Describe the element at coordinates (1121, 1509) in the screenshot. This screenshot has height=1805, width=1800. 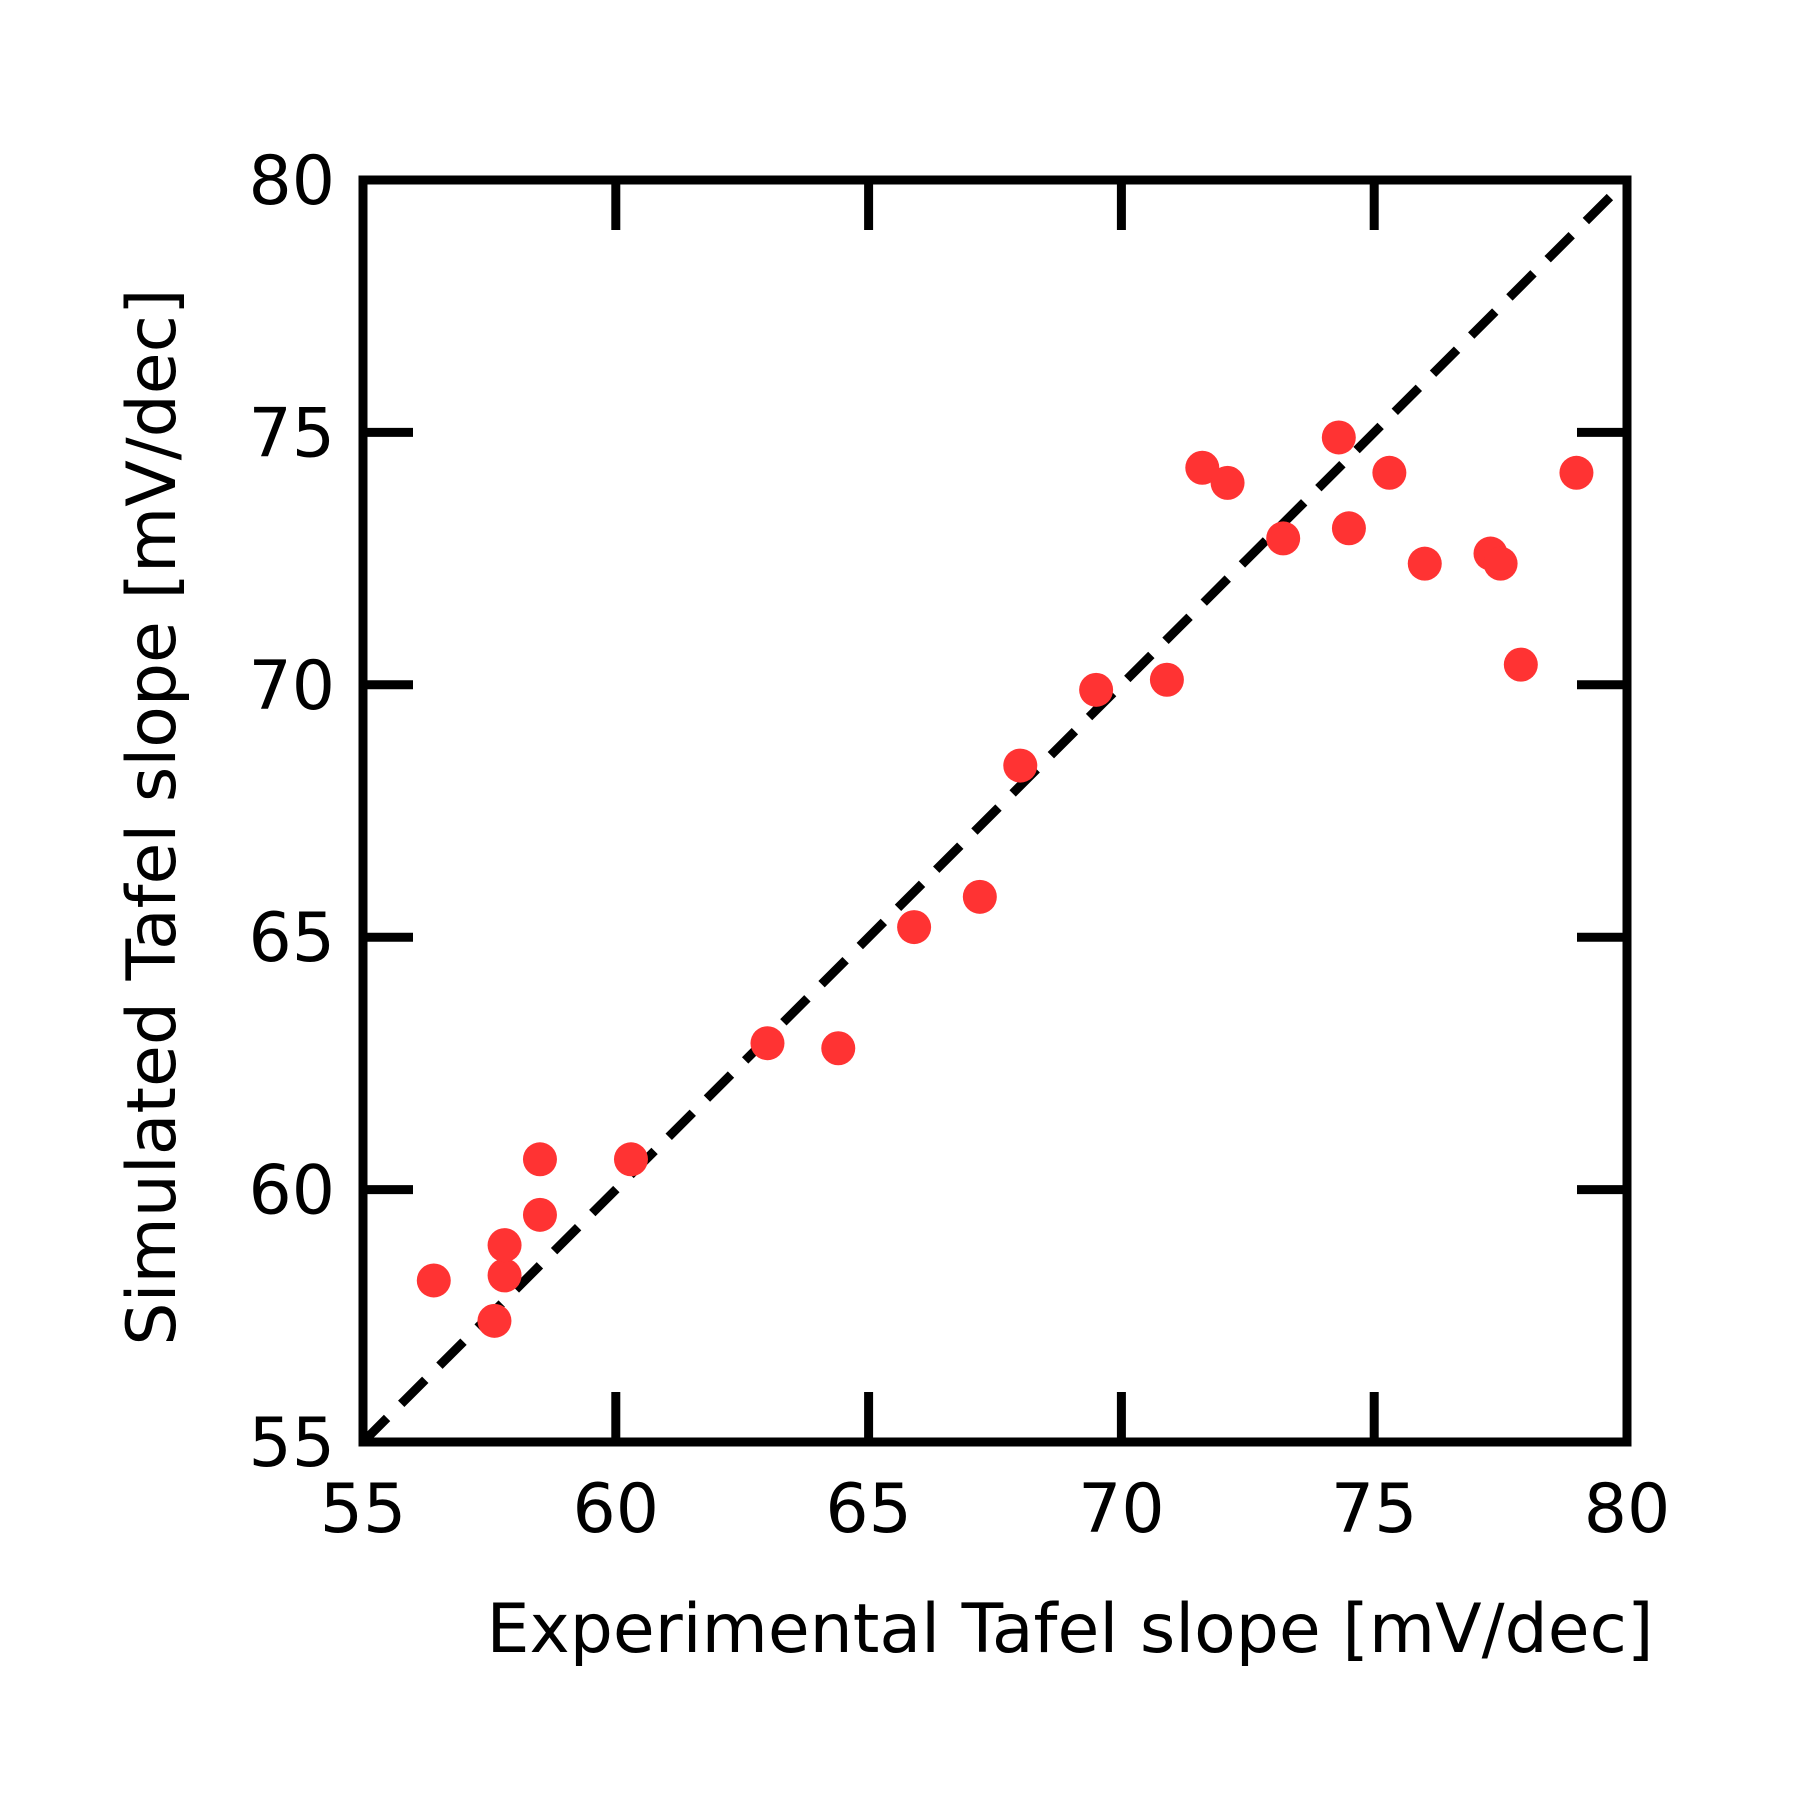
I see `x-tick-label-70: 70` at that location.